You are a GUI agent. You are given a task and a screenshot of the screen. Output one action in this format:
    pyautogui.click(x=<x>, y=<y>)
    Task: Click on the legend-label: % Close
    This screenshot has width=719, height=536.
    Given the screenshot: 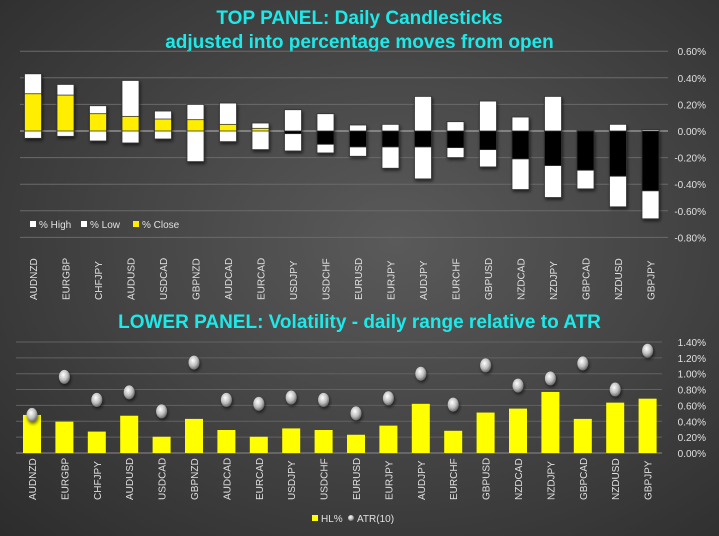 What is the action you would take?
    pyautogui.click(x=161, y=225)
    